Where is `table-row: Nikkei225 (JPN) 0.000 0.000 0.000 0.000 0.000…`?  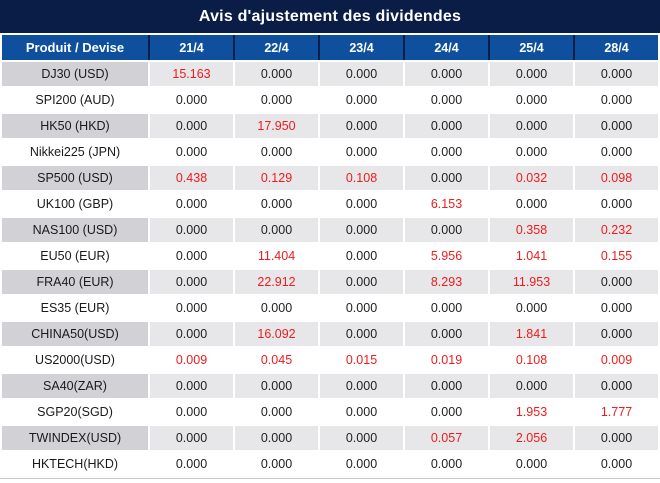 table-row: Nikkei225 (JPN) 0.000 0.000 0.000 0.000 0.000… is located at coordinates (330, 152).